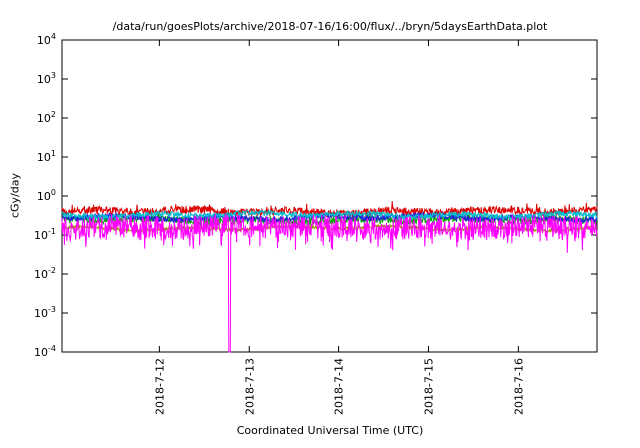 The image size is (640, 448). What do you see at coordinates (249, 386) in the screenshot?
I see `x-tick-label: 2018-7-13` at bounding box center [249, 386].